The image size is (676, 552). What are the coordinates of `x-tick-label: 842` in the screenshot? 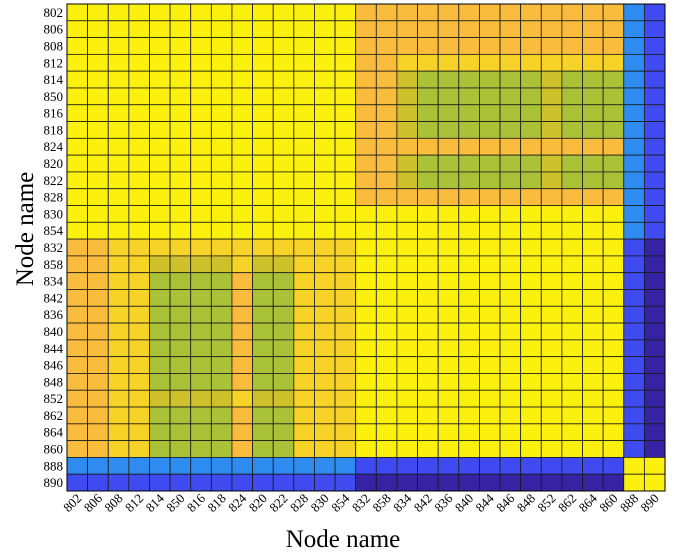 It's located at (423, 503).